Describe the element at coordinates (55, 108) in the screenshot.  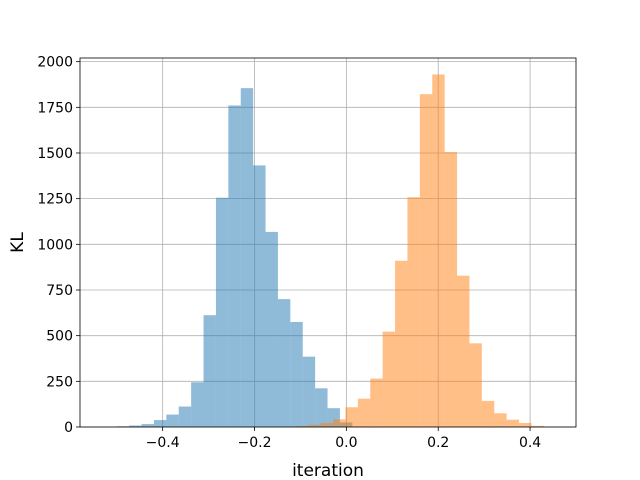
I see `y-tick-label: 1750` at that location.